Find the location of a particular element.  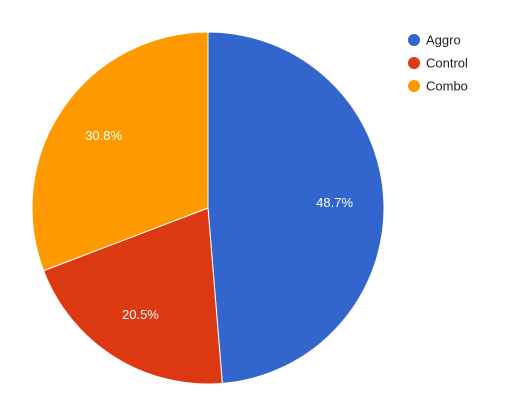

legend: Aggro Control Combo is located at coordinates (438, 63).